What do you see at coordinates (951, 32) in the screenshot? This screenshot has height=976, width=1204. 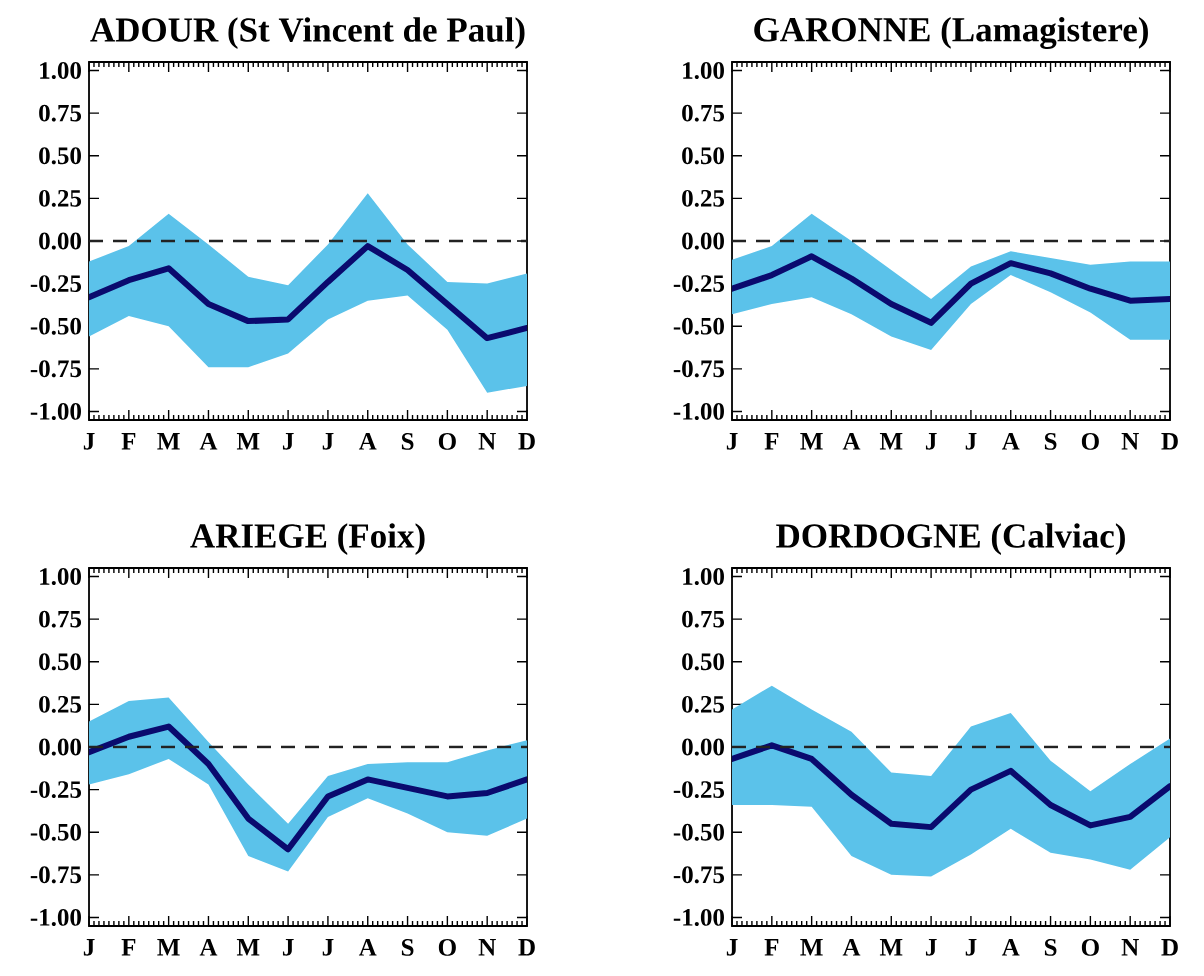 I see `chart-title: GARONNE (Lamagistere)` at bounding box center [951, 32].